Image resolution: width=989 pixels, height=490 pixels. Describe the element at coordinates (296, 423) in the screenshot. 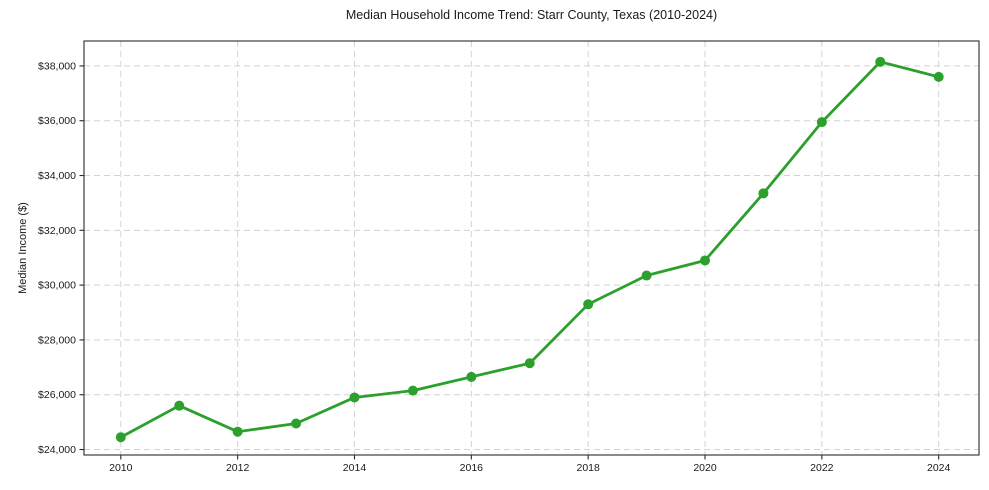

I see `data-point-2013` at that location.